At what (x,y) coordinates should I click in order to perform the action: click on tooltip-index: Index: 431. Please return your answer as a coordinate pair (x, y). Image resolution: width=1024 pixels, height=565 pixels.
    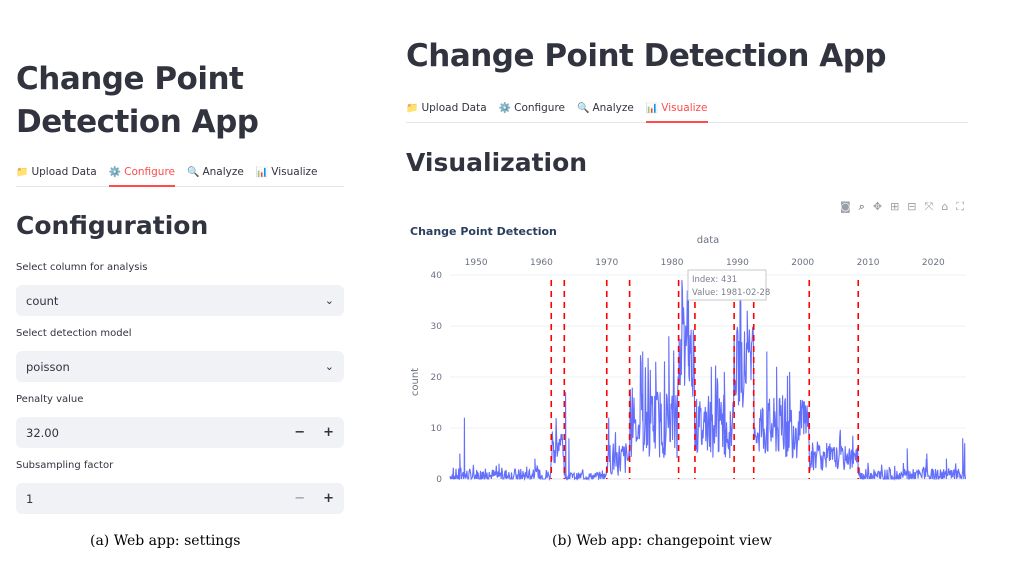
    Looking at the image, I should click on (714, 280).